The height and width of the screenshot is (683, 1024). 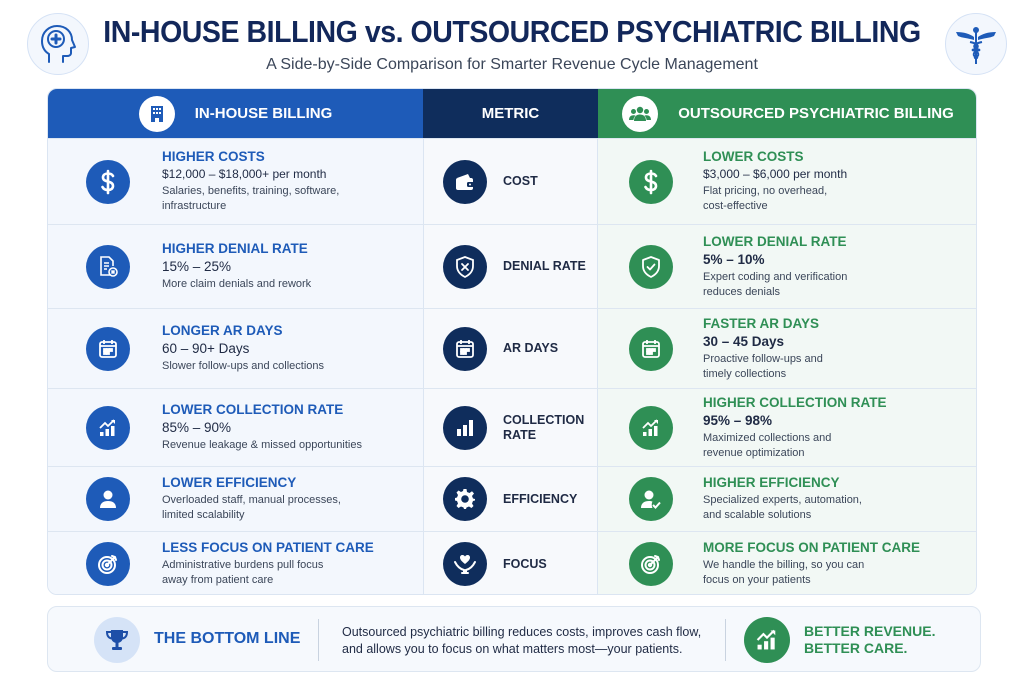 I want to click on tagline-line-1: BETTER REVENUE., so click(x=870, y=631).